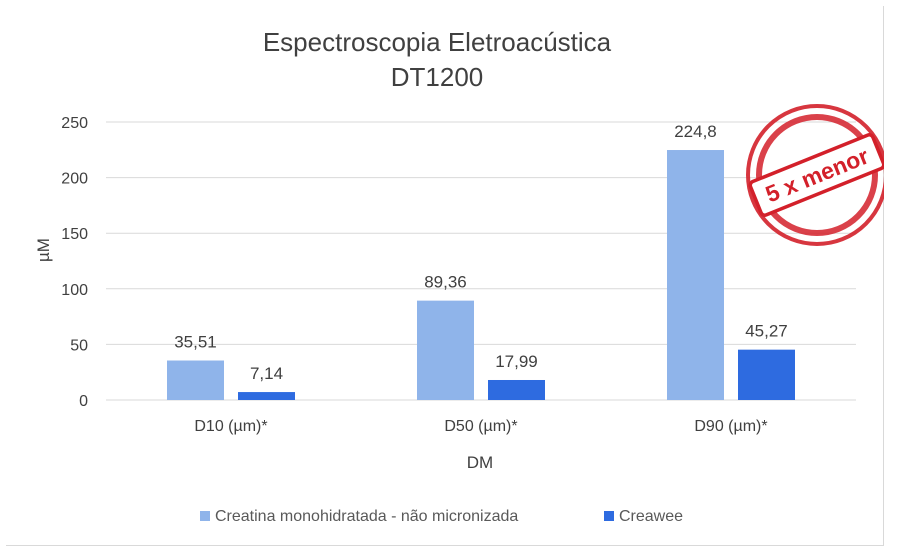 The height and width of the screenshot is (556, 899). I want to click on chart-title-line-1: Espectroscopia Eletroacústica, so click(437, 42).